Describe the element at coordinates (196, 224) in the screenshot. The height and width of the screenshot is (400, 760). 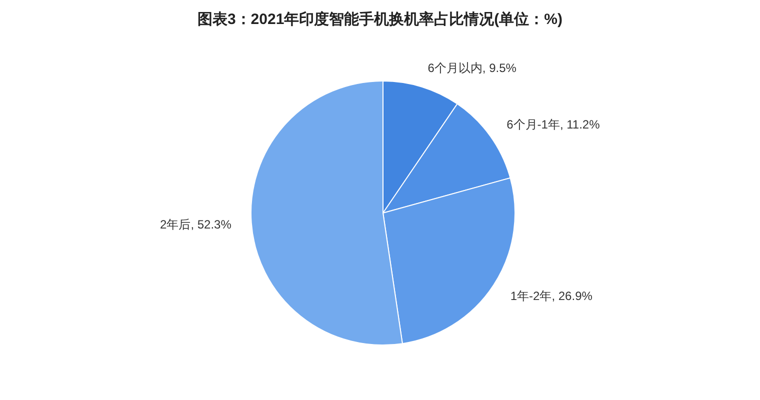
I see `slice-label: 2年后, 52.3%` at that location.